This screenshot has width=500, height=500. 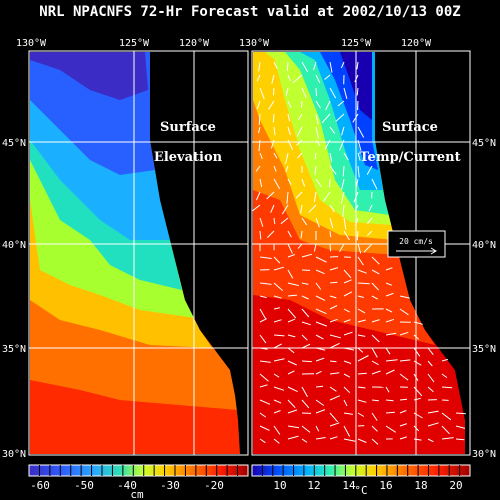 What do you see at coordinates (416, 241) in the screenshot?
I see `vector-scale-label: 20 cm/s` at bounding box center [416, 241].